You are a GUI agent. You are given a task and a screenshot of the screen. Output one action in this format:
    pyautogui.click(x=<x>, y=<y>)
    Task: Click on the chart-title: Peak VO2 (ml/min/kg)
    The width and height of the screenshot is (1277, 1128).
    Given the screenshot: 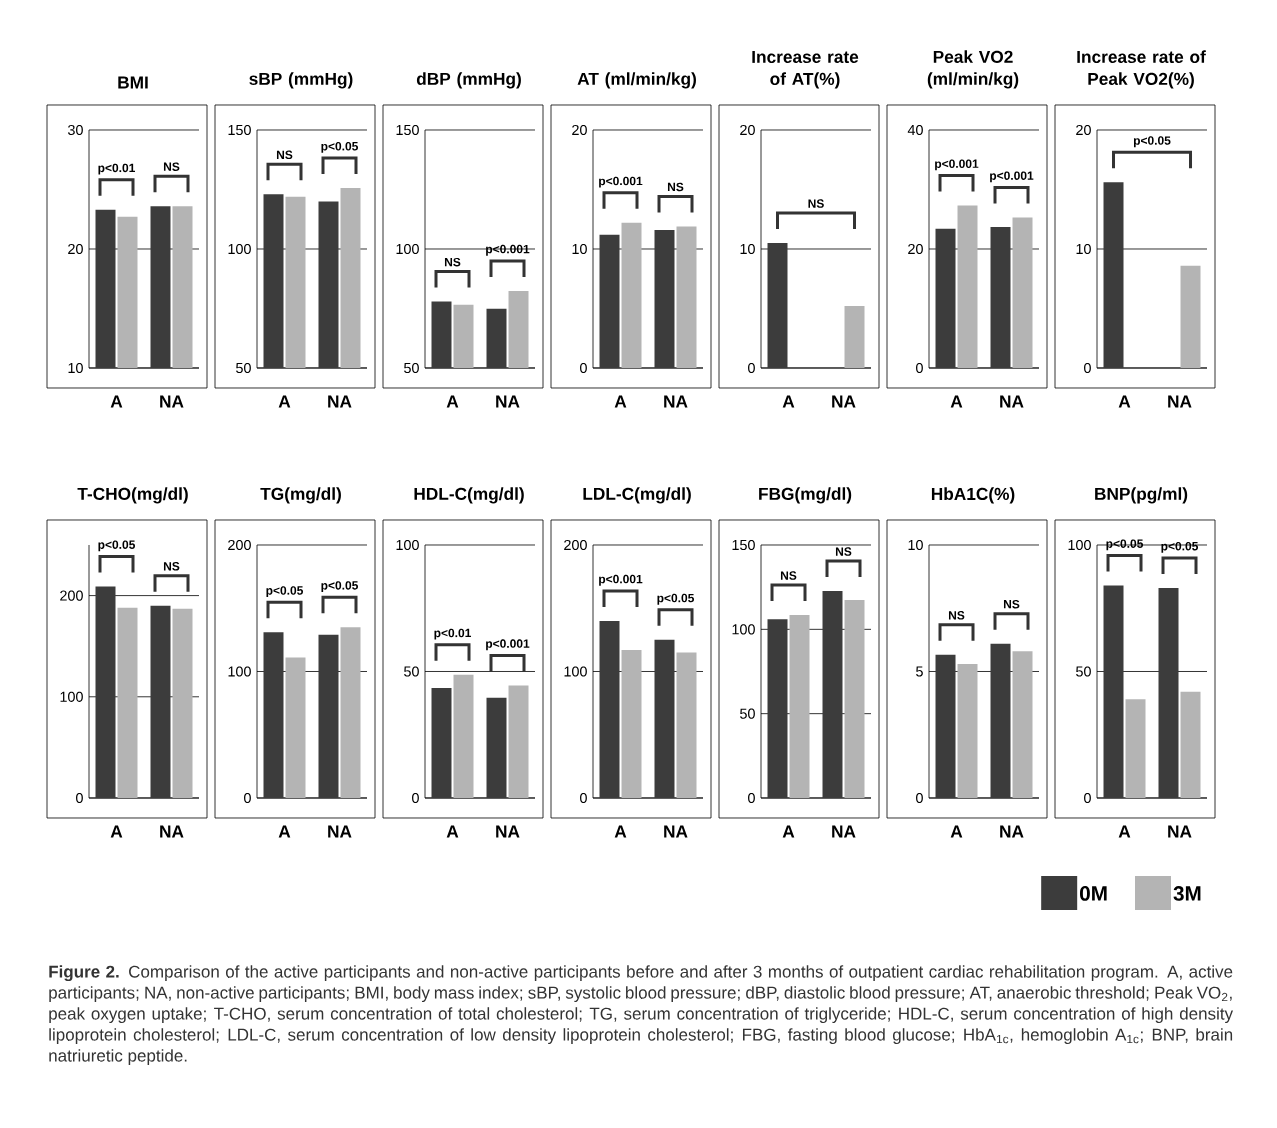 What is the action you would take?
    pyautogui.click(x=973, y=69)
    